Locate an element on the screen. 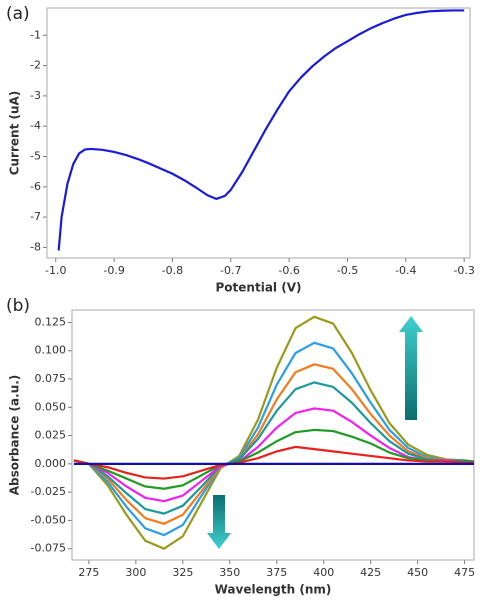 The image size is (480, 606). y-tick-label: -1 is located at coordinates (35, 34).